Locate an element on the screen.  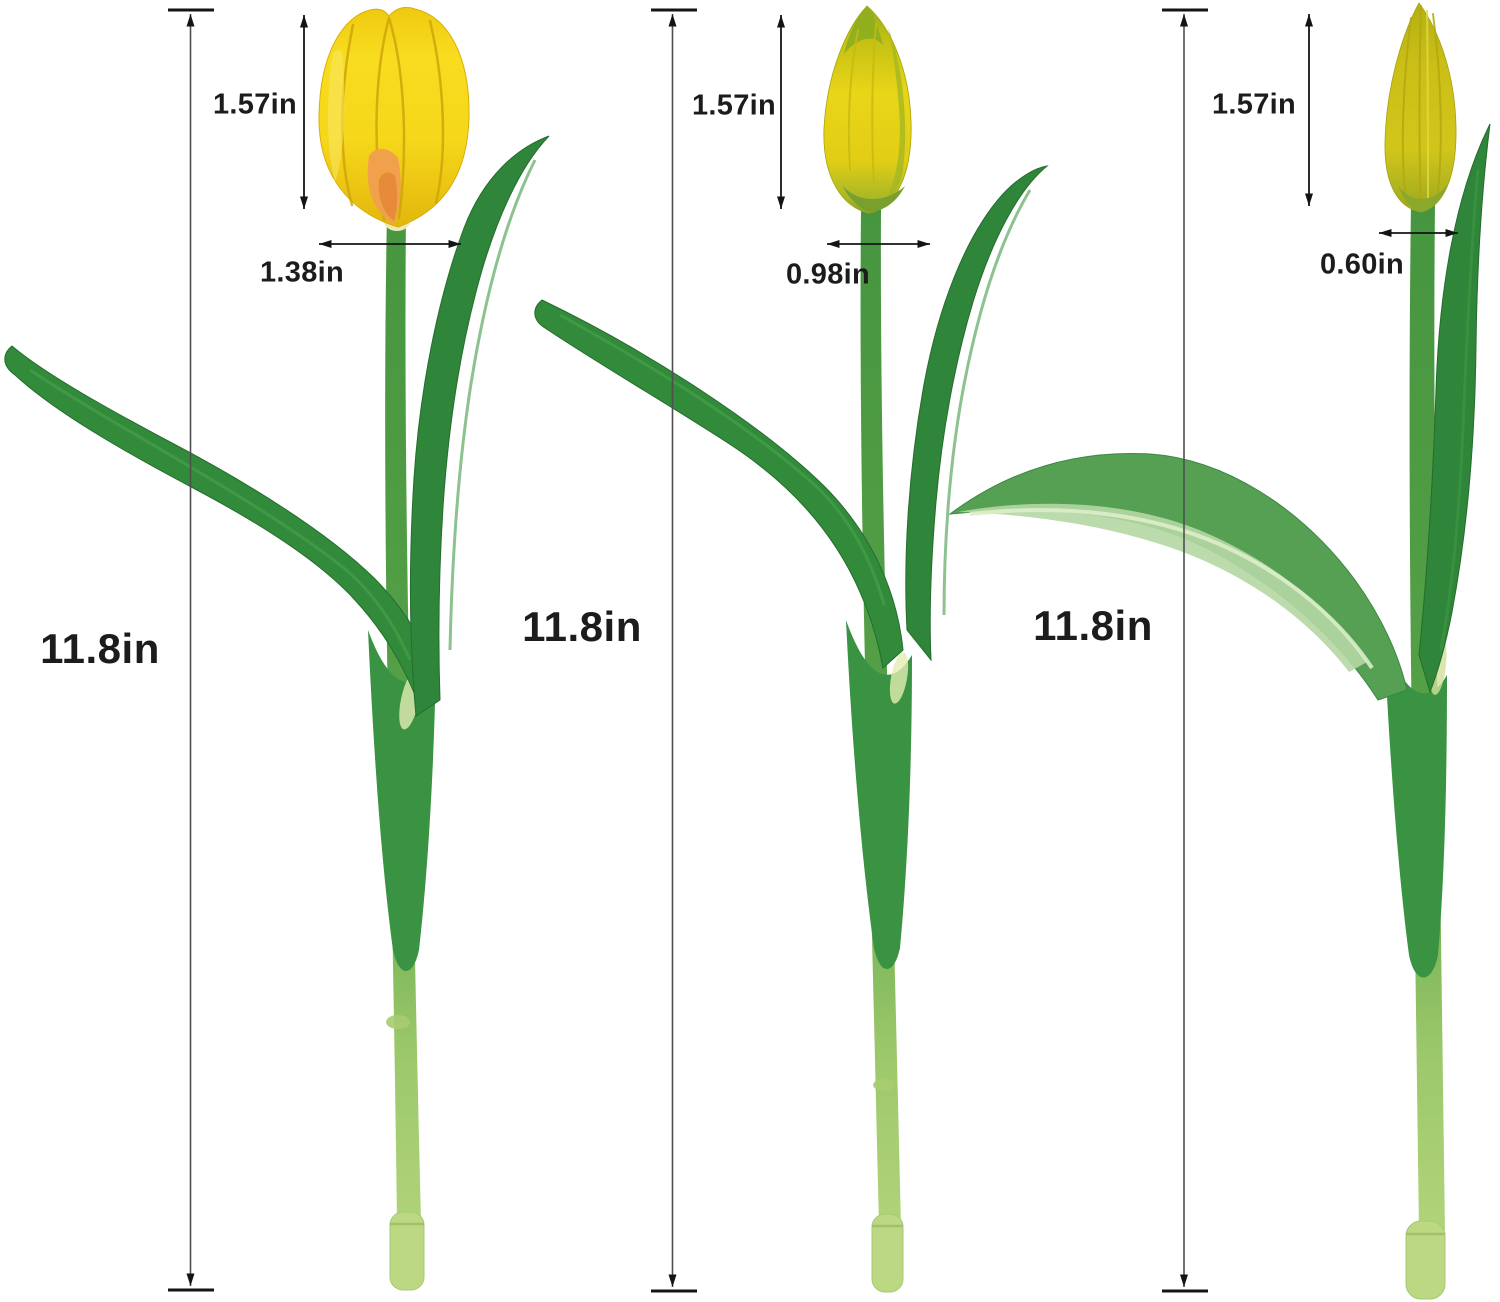
tulip-2-bud is located at coordinates (867, 109).